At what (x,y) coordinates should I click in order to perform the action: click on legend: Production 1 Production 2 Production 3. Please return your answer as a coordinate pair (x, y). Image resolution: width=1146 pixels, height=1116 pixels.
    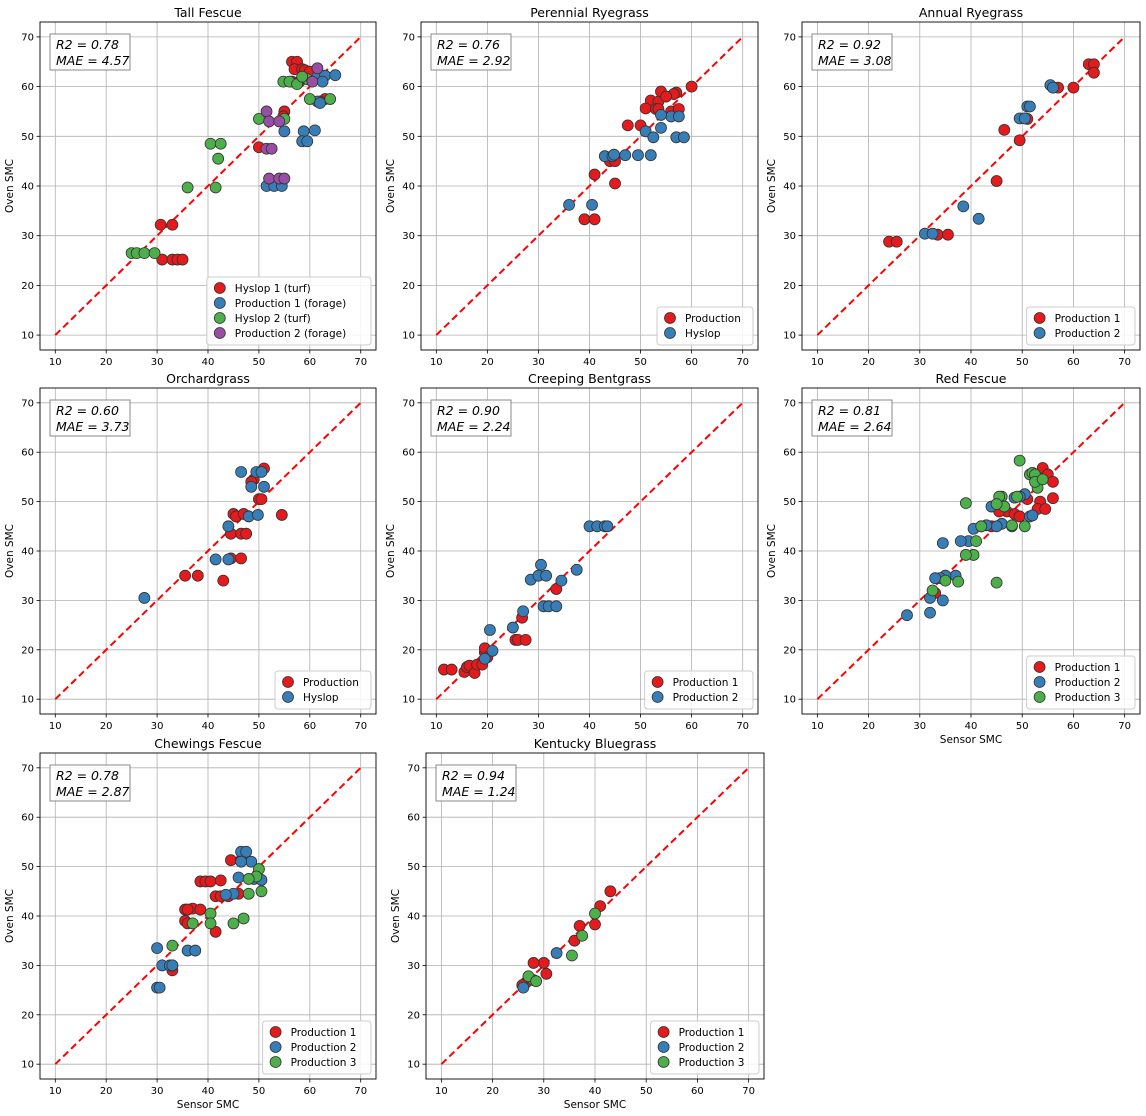
    Looking at the image, I should click on (705, 1047).